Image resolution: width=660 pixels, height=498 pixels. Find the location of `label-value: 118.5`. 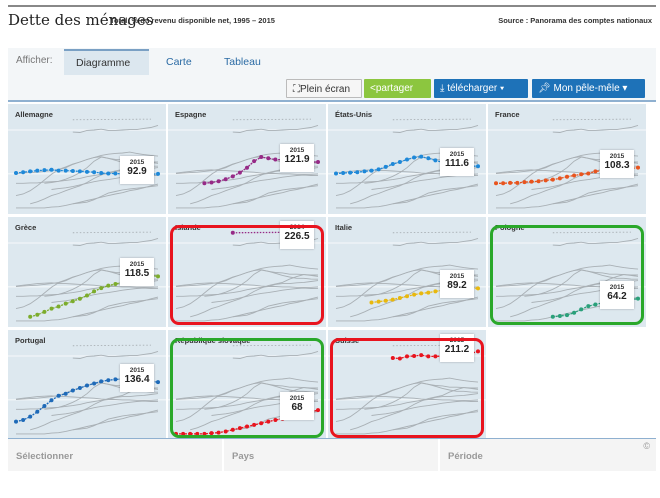

label-value: 118.5 is located at coordinates (137, 274).